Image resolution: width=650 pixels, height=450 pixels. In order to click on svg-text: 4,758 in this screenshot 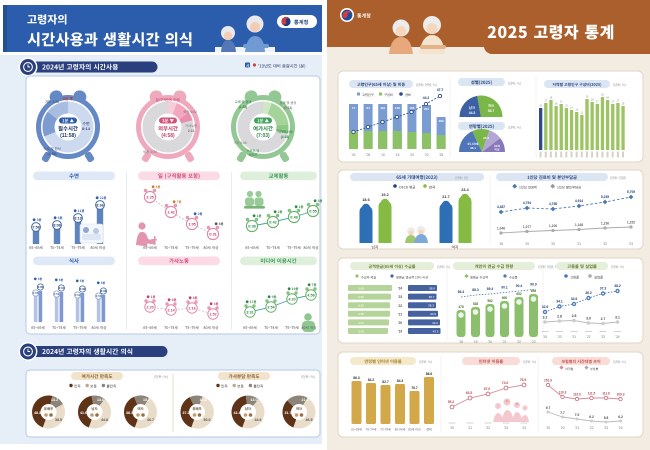, I will do `click(553, 204)`.